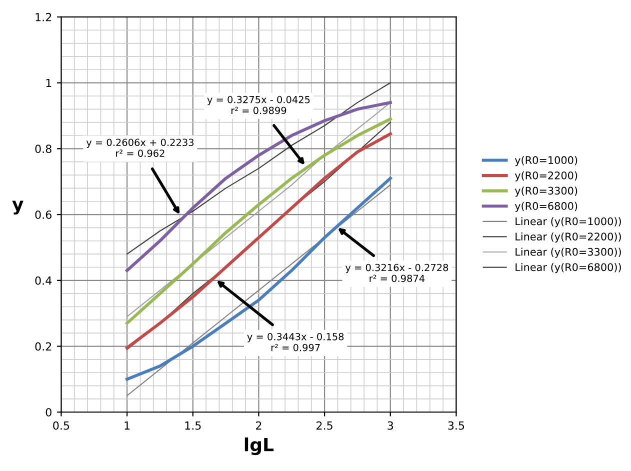 The height and width of the screenshot is (471, 631). Describe the element at coordinates (568, 222) in the screenshot. I see `legend-label: Linear (y(R0=1000))` at that location.